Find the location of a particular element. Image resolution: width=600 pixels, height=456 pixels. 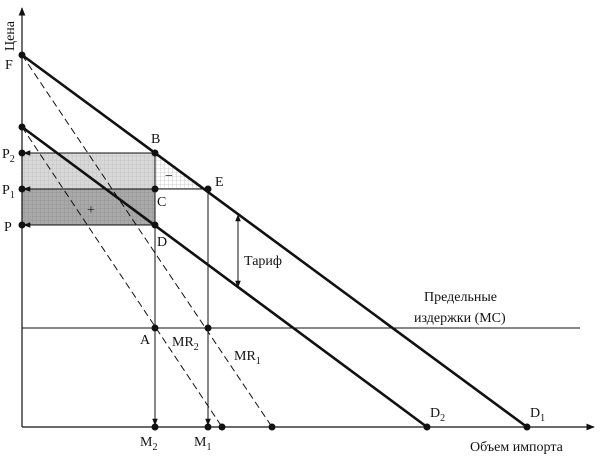

label: MR1 is located at coordinates (247, 358).